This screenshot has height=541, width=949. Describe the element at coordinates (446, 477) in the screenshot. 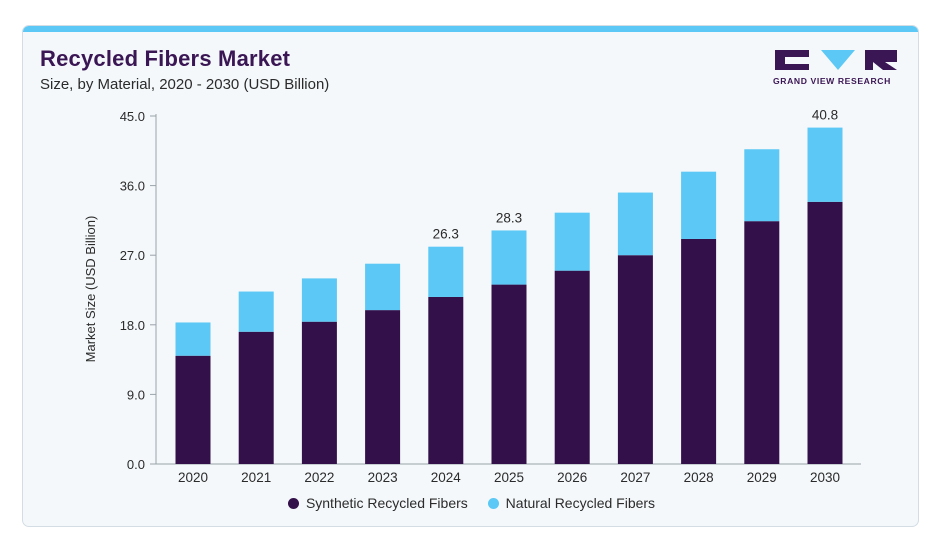

I see `x-tick-label: 2024` at that location.